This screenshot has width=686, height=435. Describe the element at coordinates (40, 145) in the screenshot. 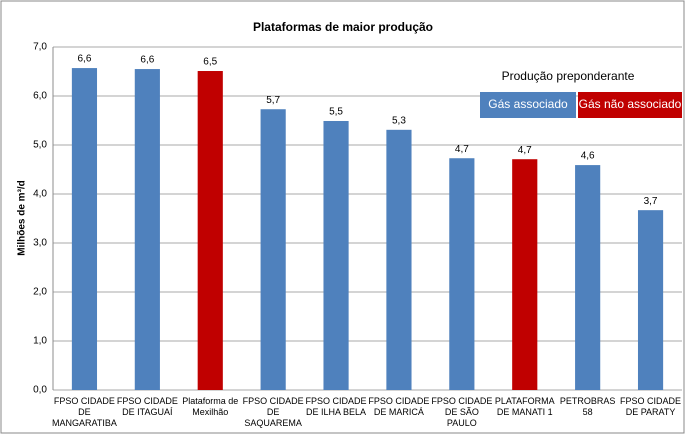

I see `y-tick-label: 5,0` at that location.